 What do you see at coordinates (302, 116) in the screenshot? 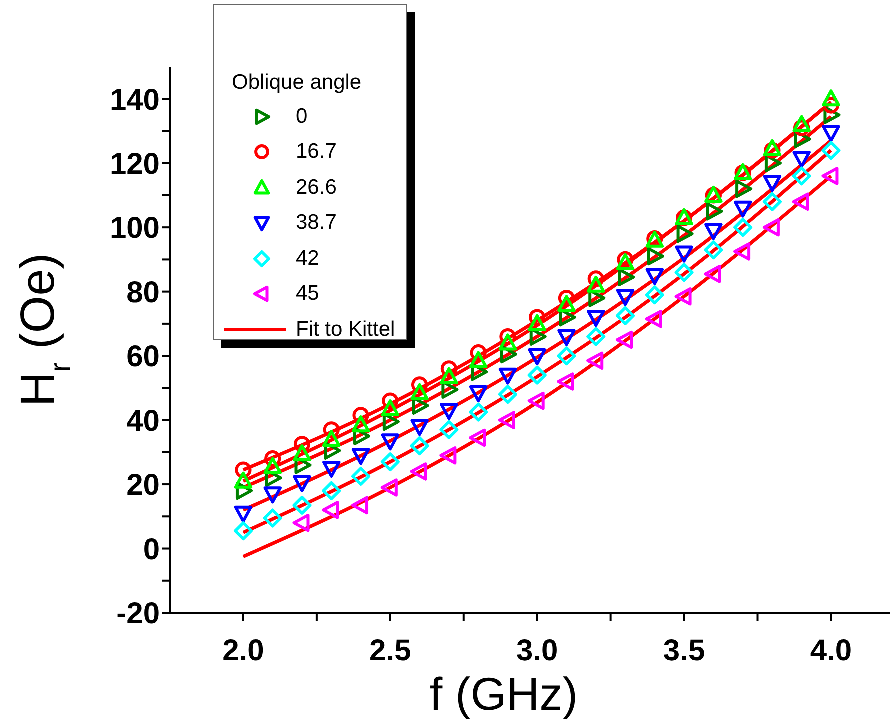
I see `legend-label: 0` at bounding box center [302, 116].